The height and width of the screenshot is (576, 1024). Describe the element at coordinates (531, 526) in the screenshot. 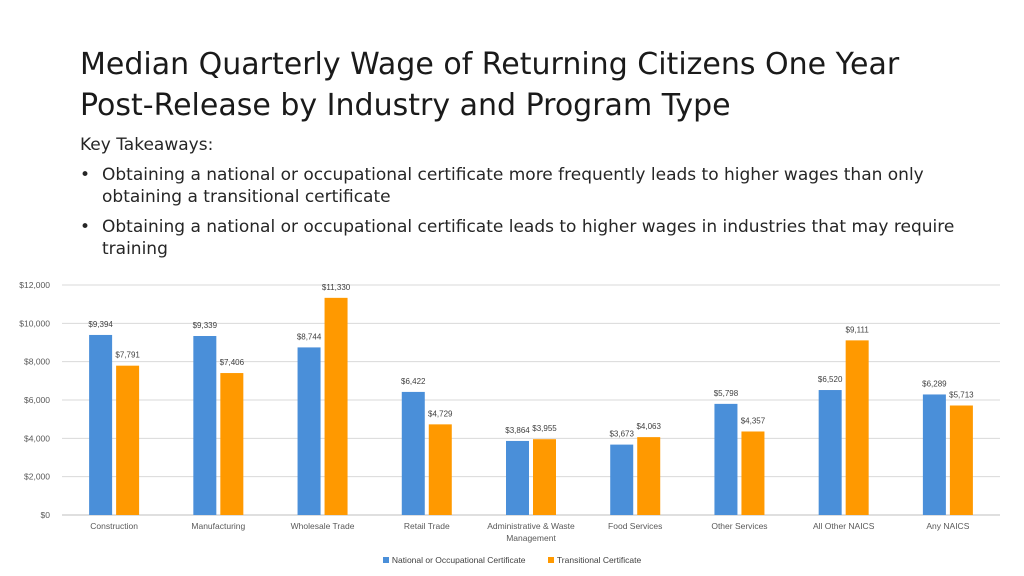

I see `x-tick-label: Administrative & Waste` at that location.